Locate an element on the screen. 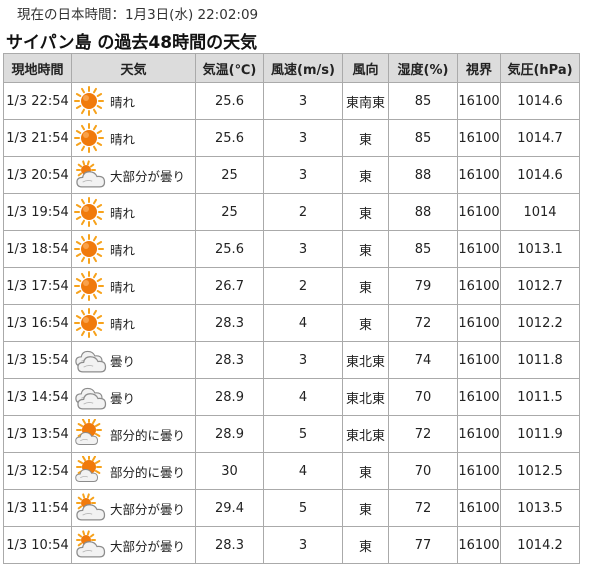  cell-local-time: 1/3 13:54 is located at coordinates (37, 434).